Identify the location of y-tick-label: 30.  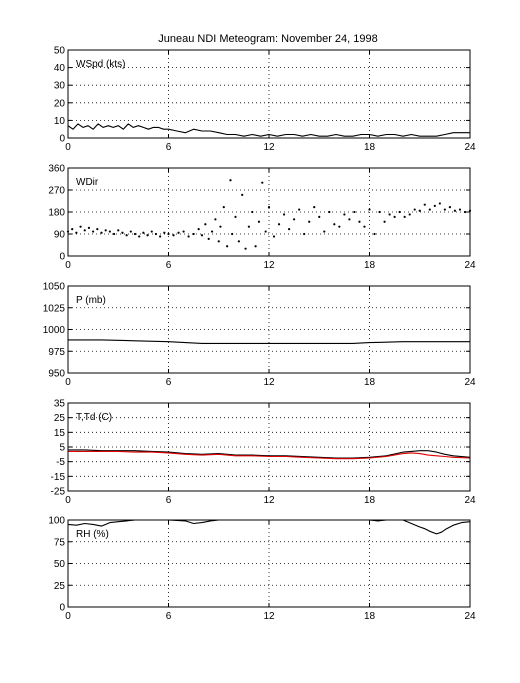
(60, 86).